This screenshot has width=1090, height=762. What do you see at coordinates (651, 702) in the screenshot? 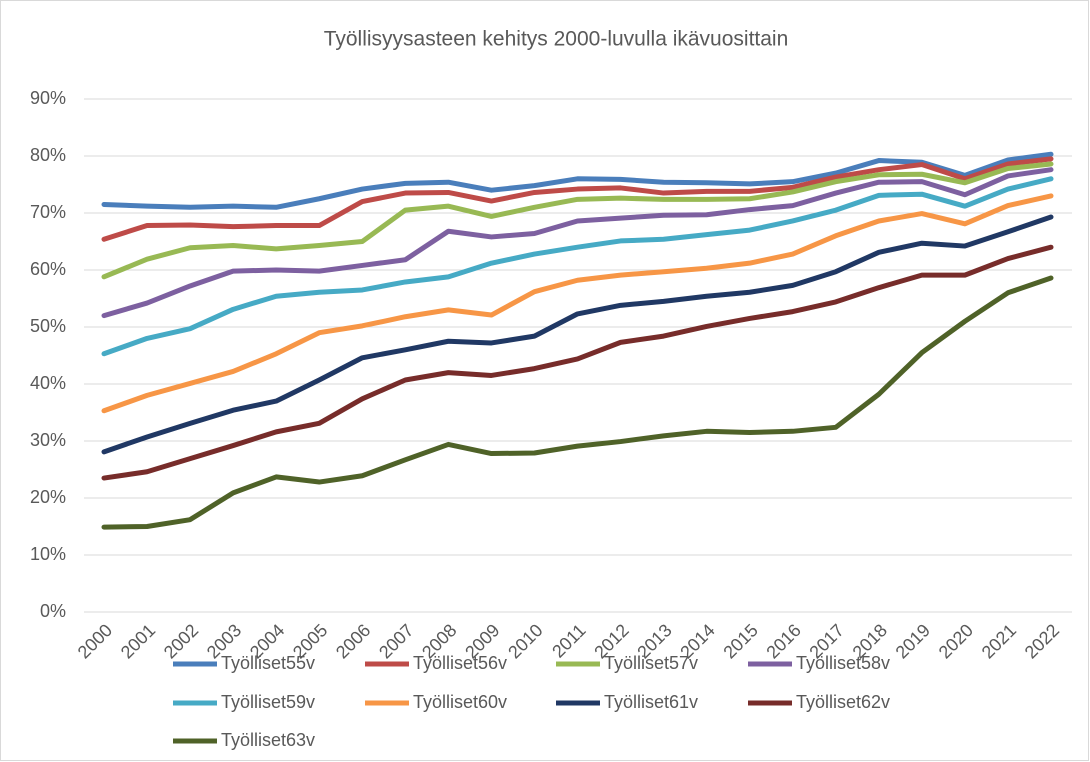
I see `legend-label: Työlliset61v` at bounding box center [651, 702].